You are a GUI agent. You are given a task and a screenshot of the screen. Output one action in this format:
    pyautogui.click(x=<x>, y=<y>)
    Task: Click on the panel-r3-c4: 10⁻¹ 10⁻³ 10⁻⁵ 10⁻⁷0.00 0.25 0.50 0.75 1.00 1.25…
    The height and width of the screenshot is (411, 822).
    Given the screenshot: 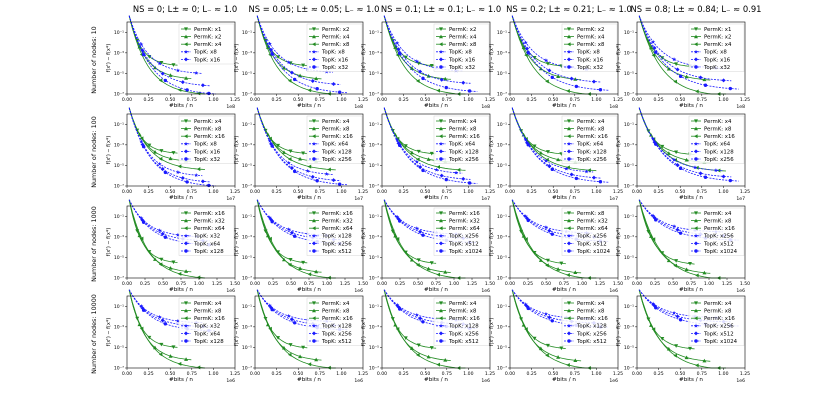 What is the action you would take?
    pyautogui.click(x=556, y=246)
    